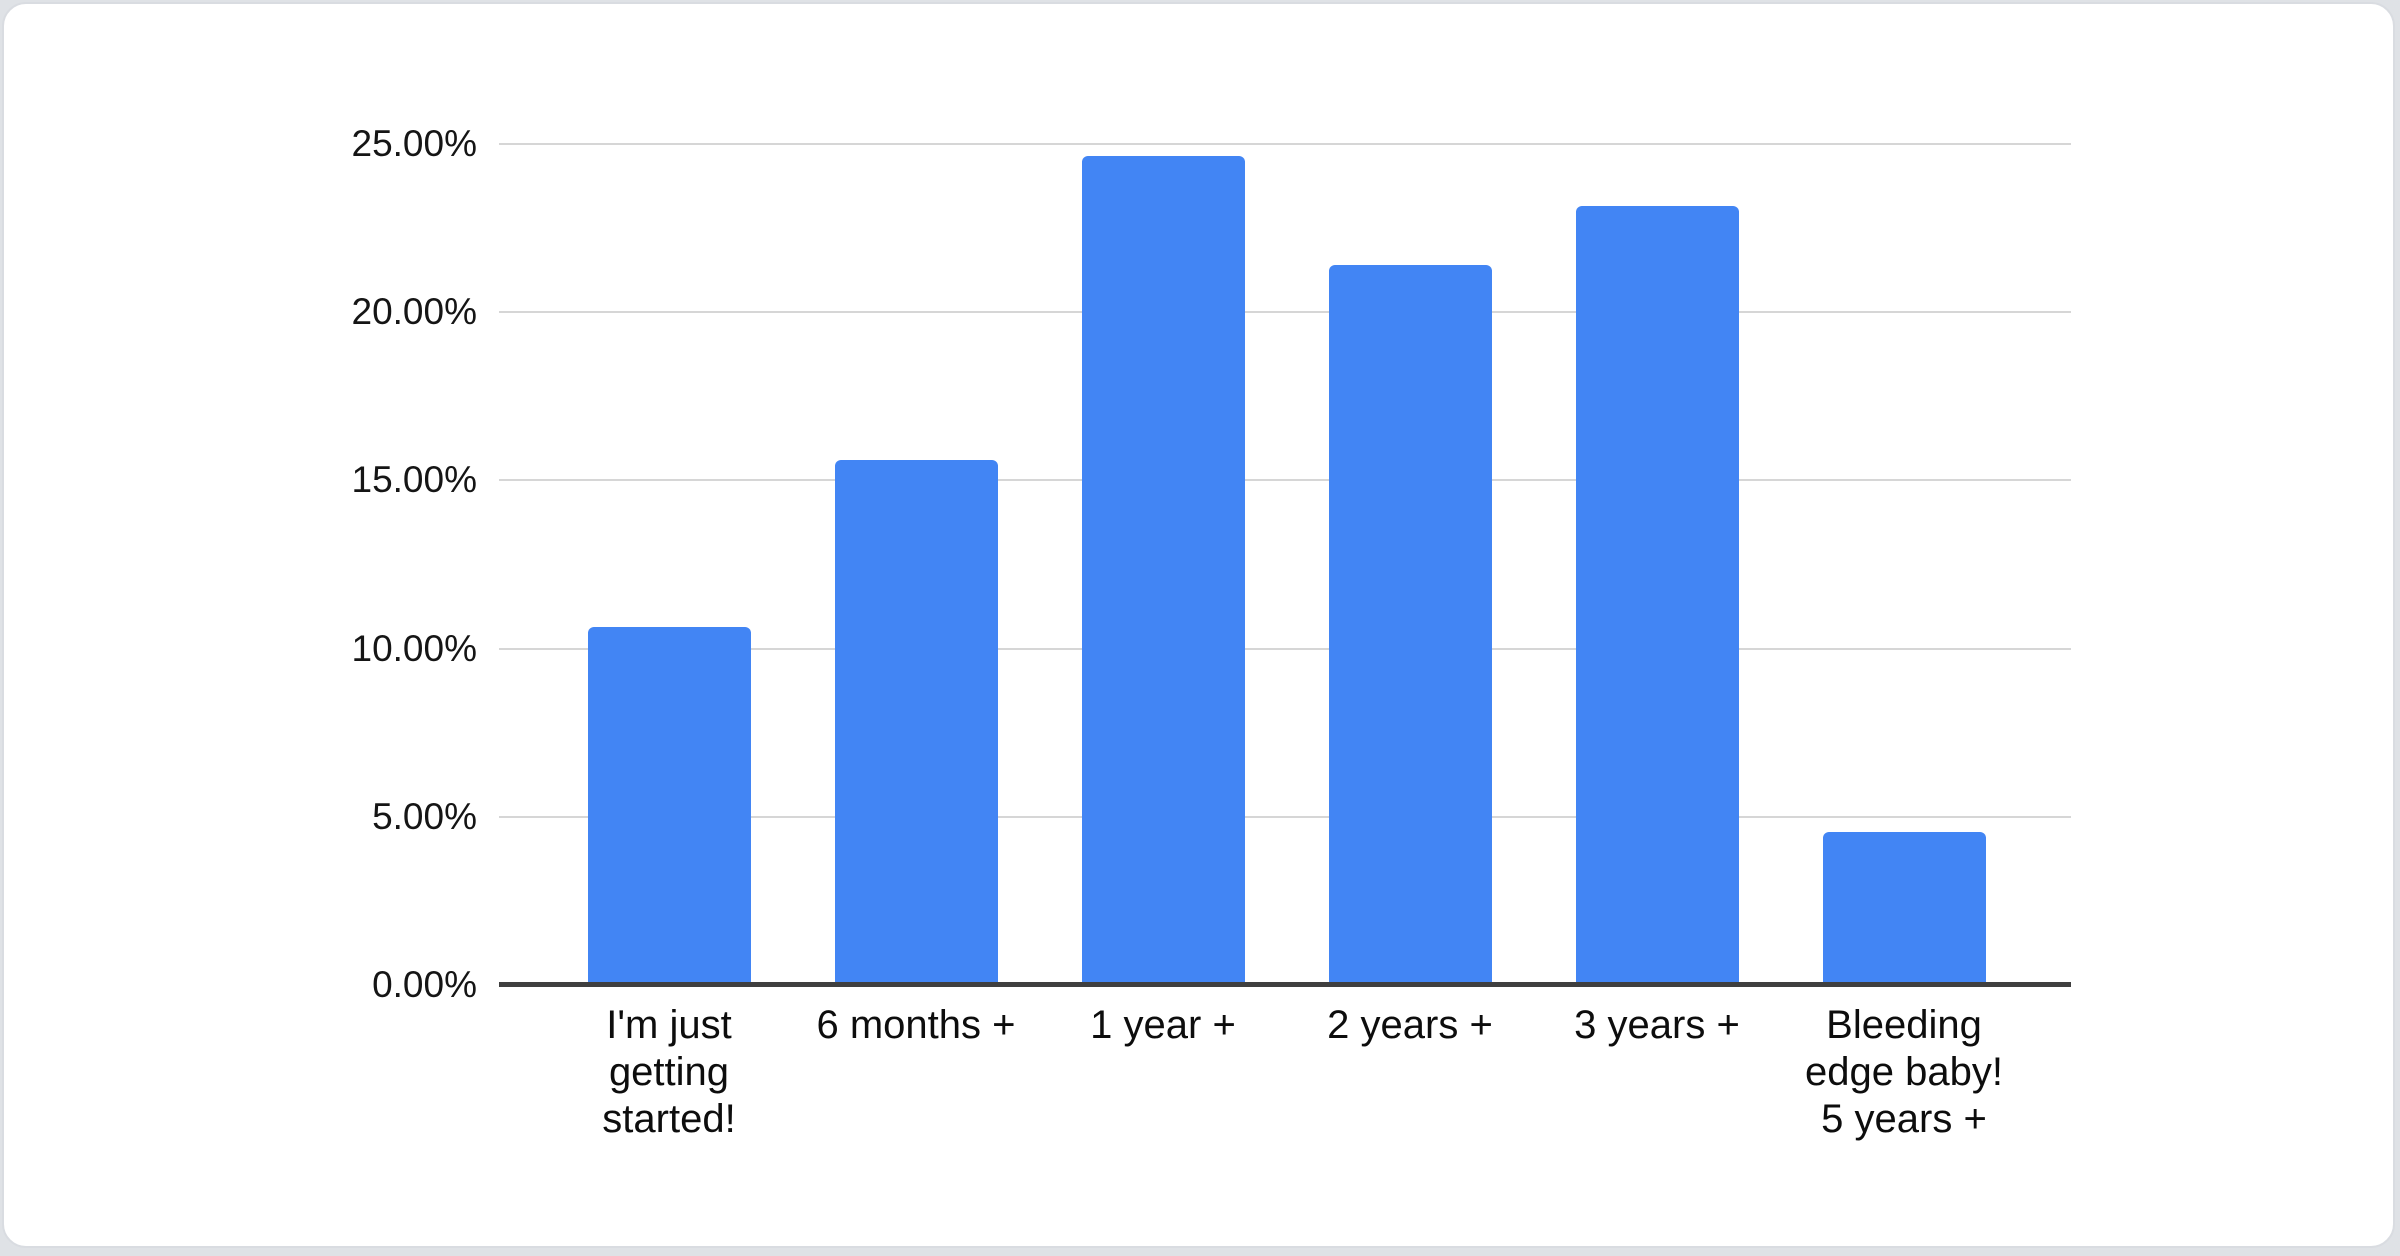 The height and width of the screenshot is (1256, 2400). I want to click on y-axis-tick-label: 20.00%, so click(414, 311).